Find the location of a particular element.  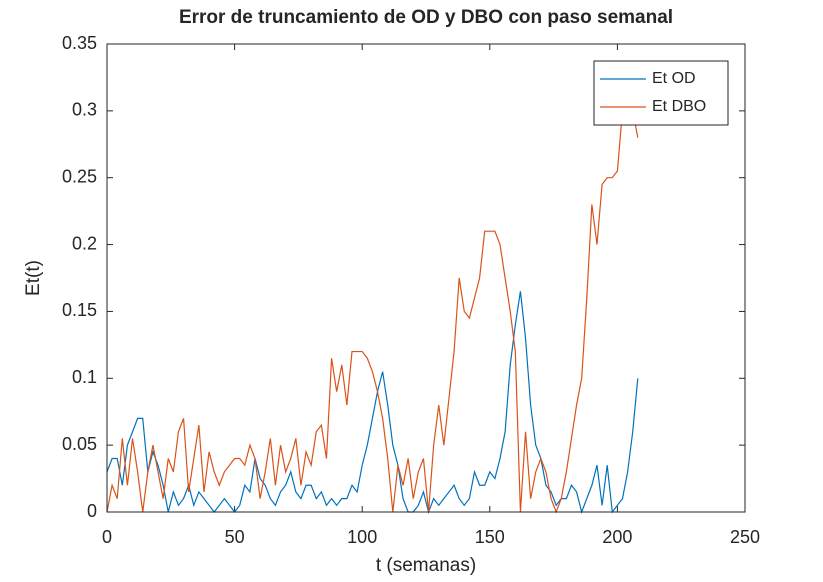

x-axis-label: t (semanas) is located at coordinates (426, 565).